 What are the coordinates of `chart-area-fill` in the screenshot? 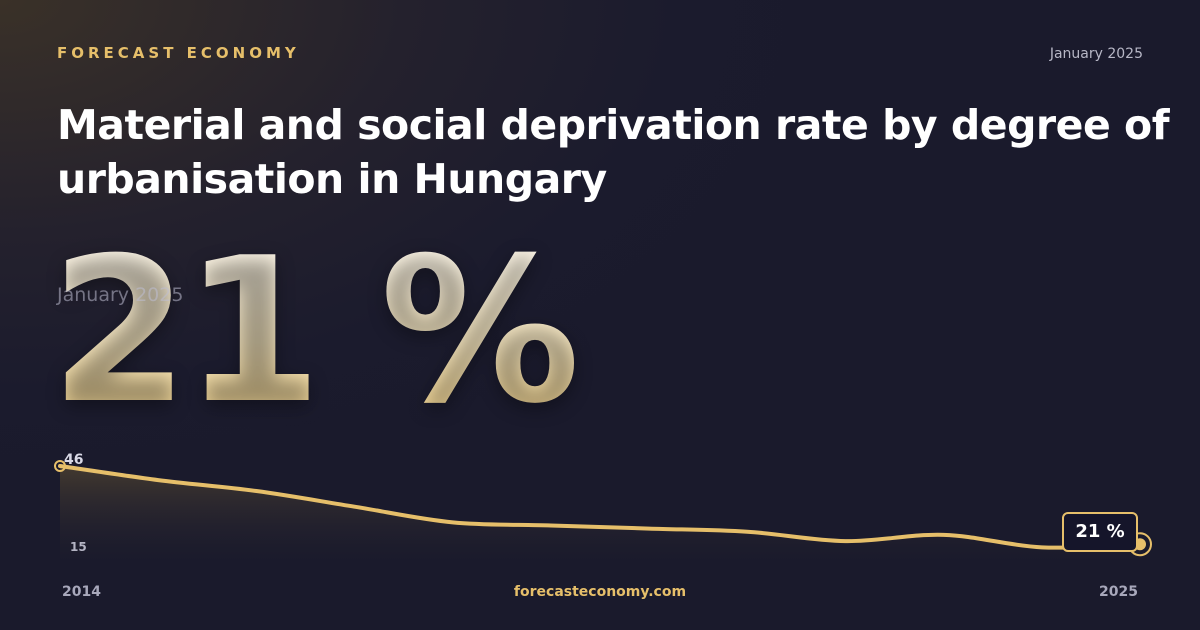 It's located at (600, 514).